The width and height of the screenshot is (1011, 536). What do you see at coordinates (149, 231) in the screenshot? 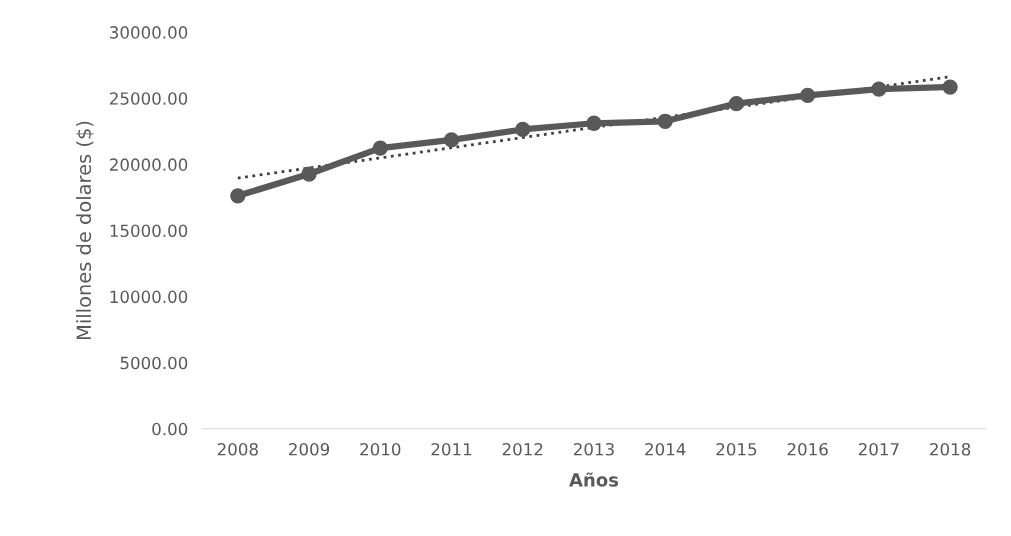
I see `y-tick-label: 15000.00` at bounding box center [149, 231].